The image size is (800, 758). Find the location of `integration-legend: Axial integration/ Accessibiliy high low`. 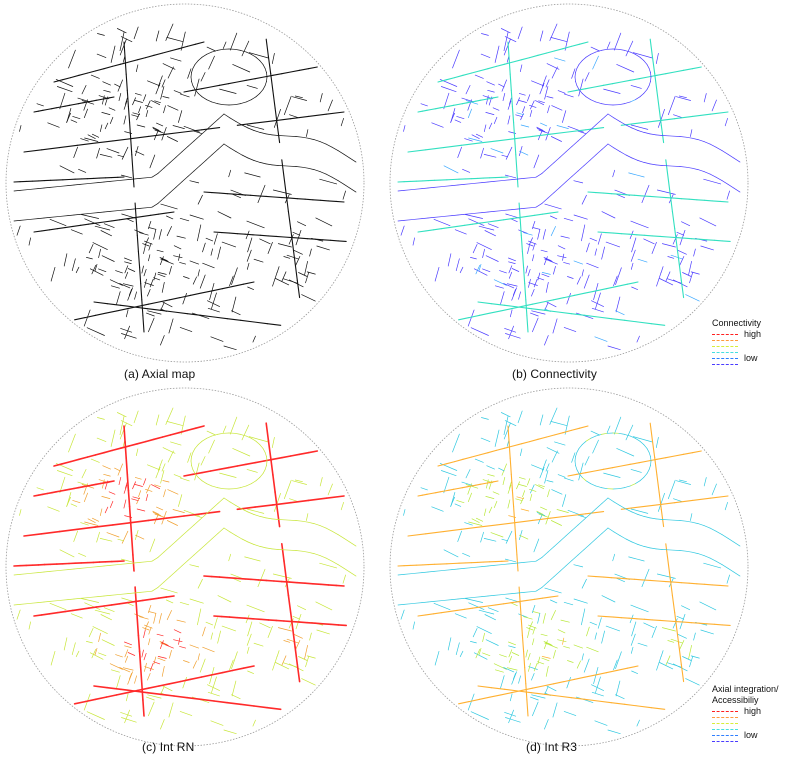

integration-legend: Axial integration/ Accessibiliy high low is located at coordinates (745, 714).